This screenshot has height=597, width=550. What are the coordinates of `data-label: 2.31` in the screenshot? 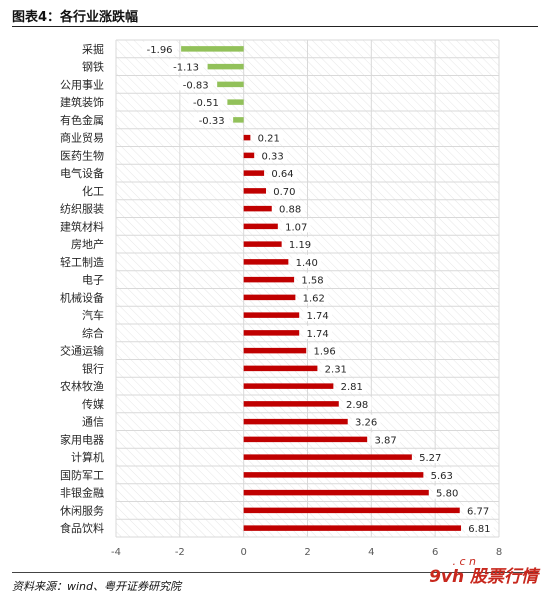 It's located at (336, 369).